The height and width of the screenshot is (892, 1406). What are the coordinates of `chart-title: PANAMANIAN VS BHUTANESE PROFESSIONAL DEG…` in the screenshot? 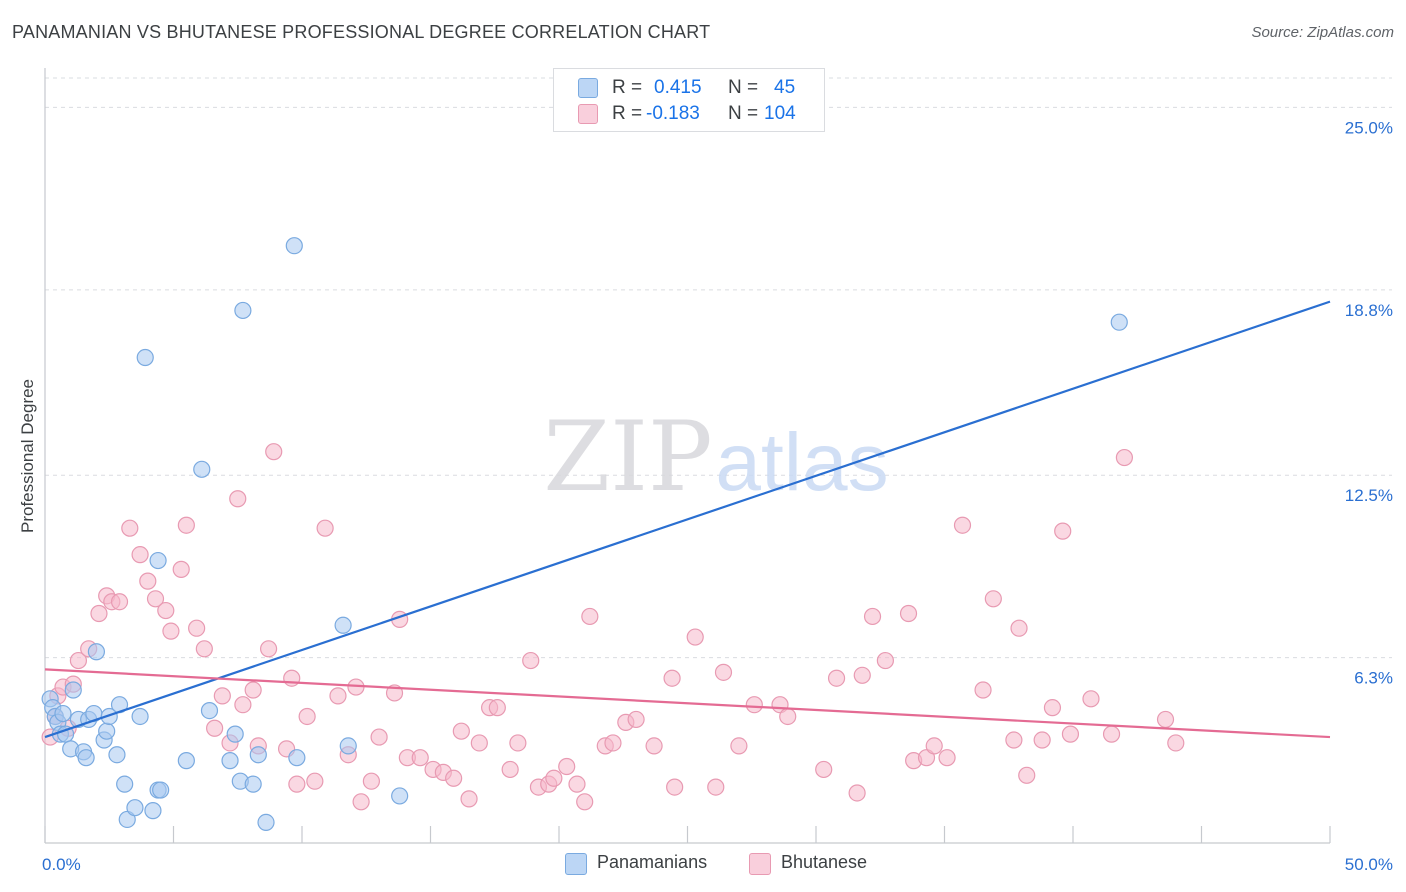 It's located at (361, 32).